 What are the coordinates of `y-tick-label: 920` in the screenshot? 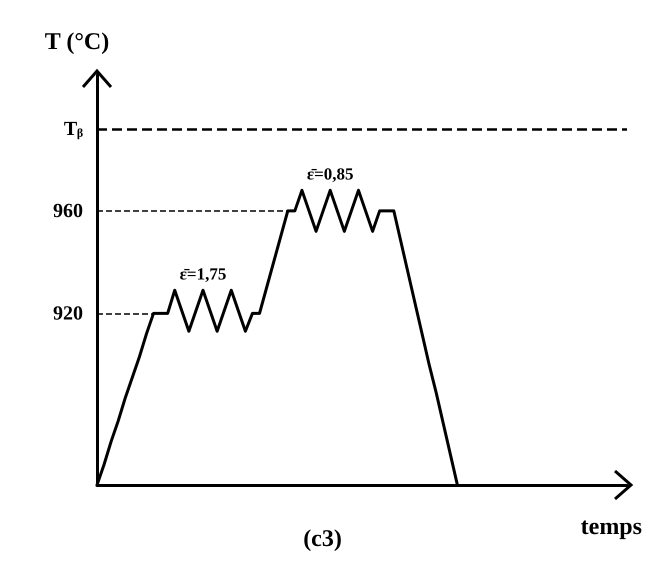 It's located at (68, 313).